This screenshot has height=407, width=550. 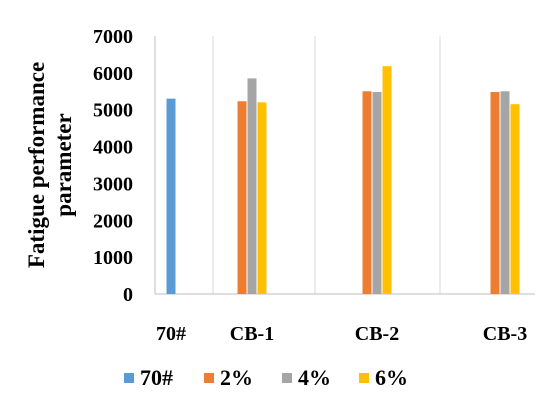 What do you see at coordinates (341, 334) in the screenshot?
I see `x-tick-labels: 70# CB-1 CB-2 CB-3` at bounding box center [341, 334].